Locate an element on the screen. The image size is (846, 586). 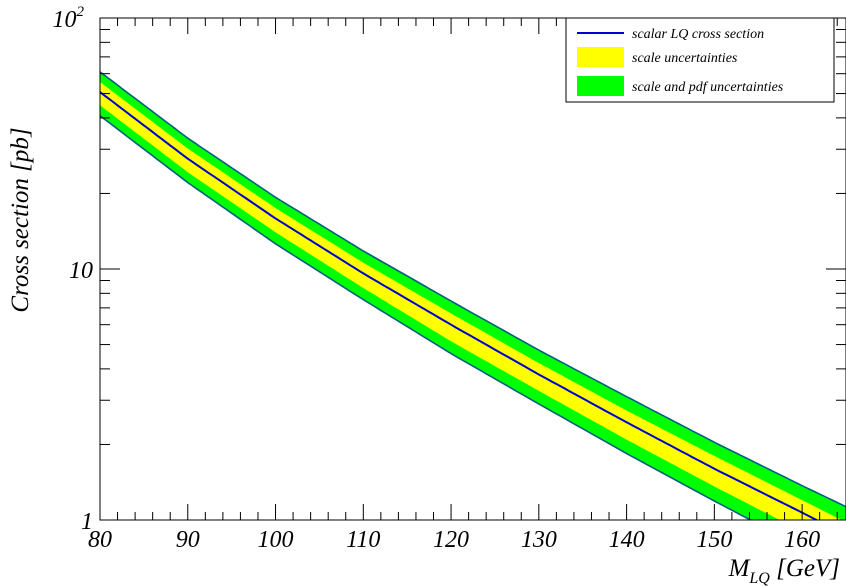
x-axis-tick-labels: 80 90 100 110 120 130 140 150 160 is located at coordinates (454, 540).